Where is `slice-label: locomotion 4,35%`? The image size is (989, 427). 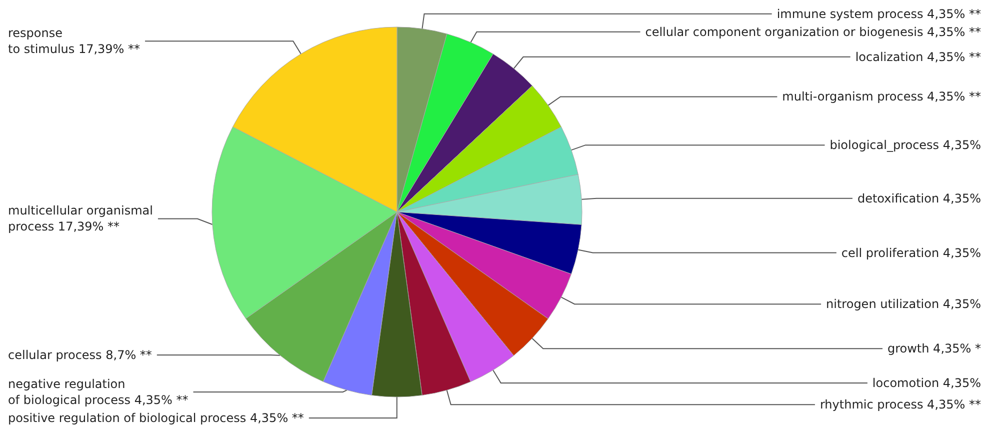
slice-label: locomotion 4,35% is located at coordinates (926, 383).